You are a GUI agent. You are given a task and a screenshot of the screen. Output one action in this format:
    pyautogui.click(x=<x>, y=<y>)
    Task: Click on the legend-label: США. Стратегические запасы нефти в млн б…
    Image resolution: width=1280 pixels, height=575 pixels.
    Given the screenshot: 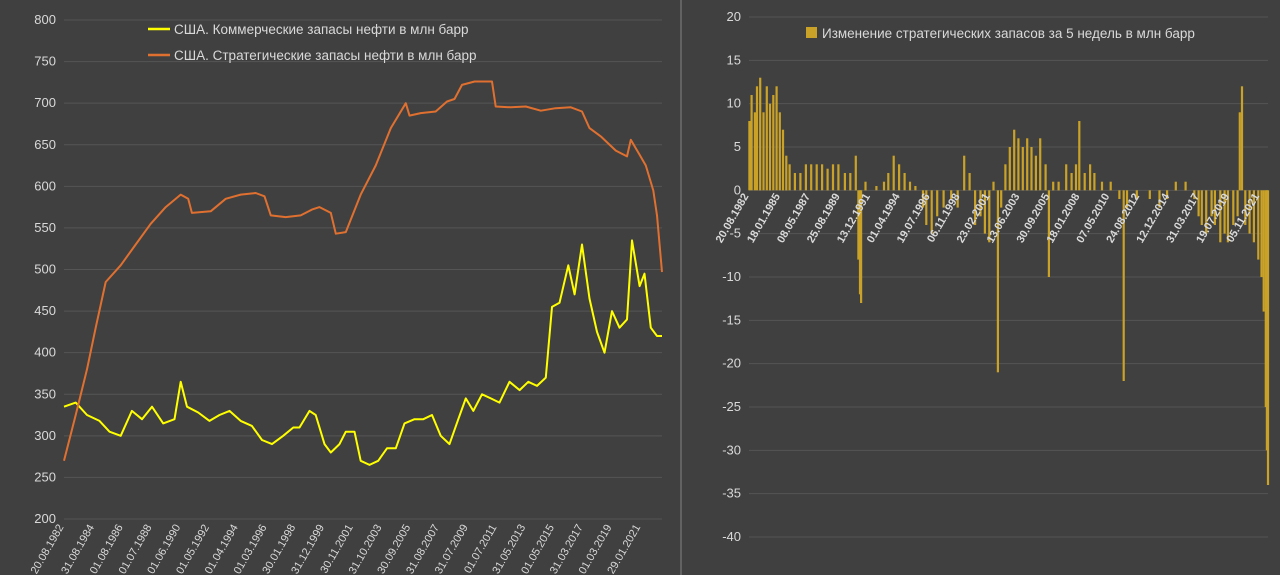 What is the action you would take?
    pyautogui.click(x=325, y=55)
    